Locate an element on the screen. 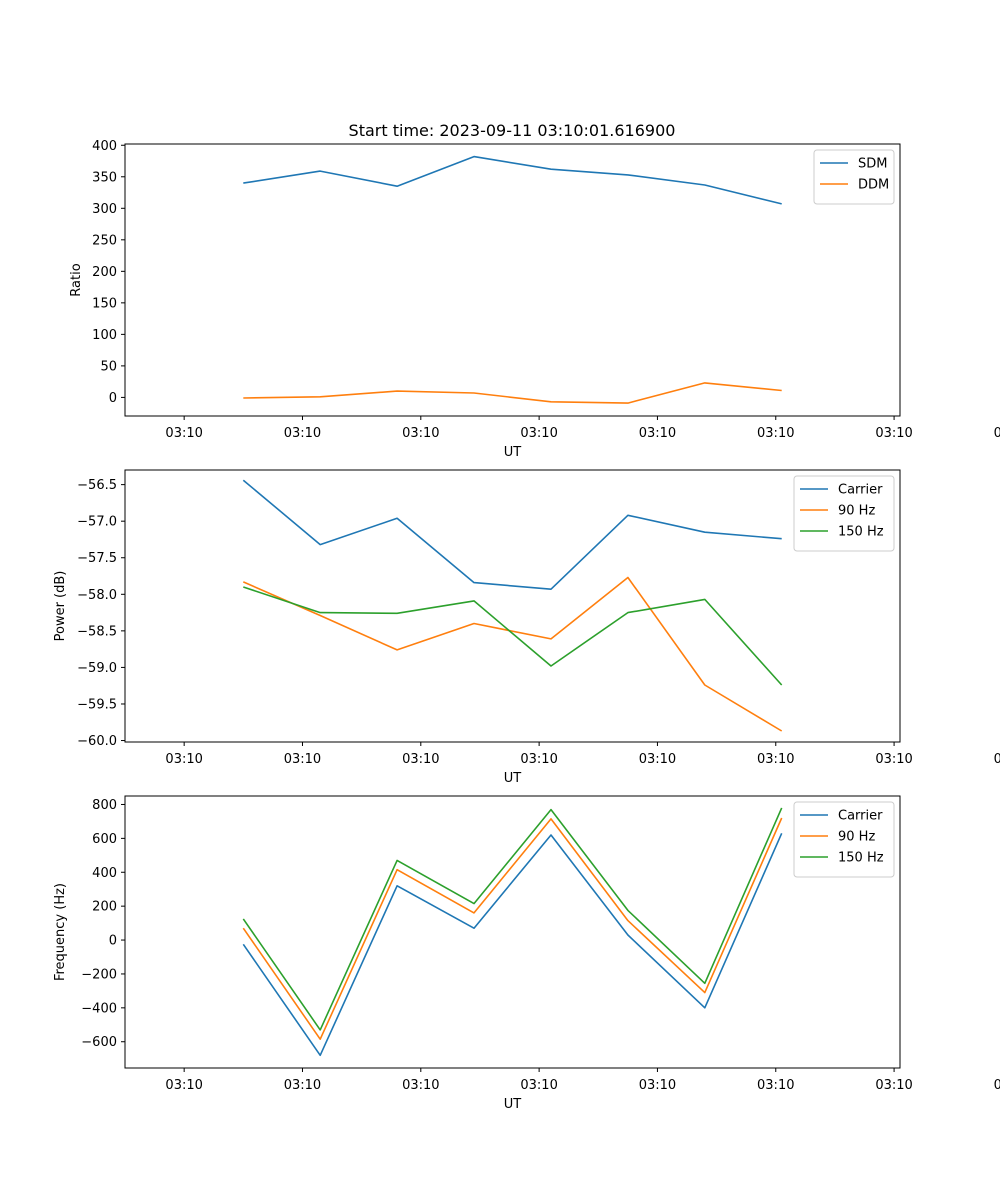 The height and width of the screenshot is (1200, 1000). frequency-y-tick-label: 400 is located at coordinates (104, 873).